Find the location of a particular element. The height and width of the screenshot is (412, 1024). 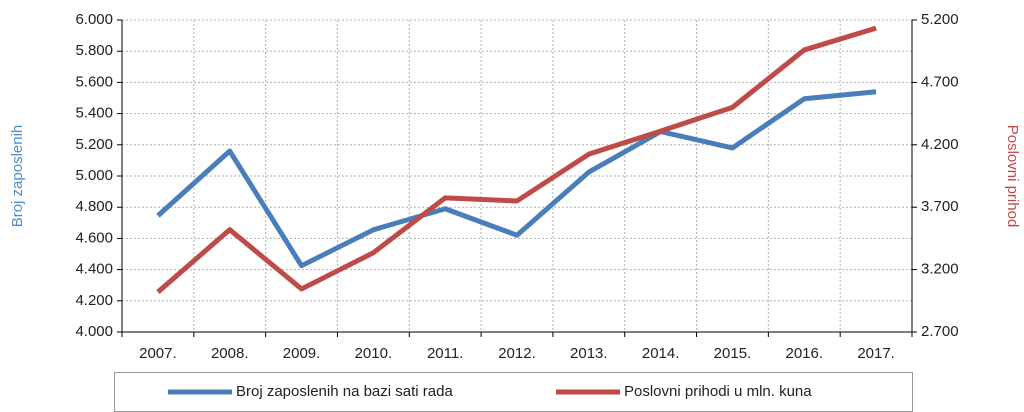

y2-tick-label: 3.200 is located at coordinates (940, 269).